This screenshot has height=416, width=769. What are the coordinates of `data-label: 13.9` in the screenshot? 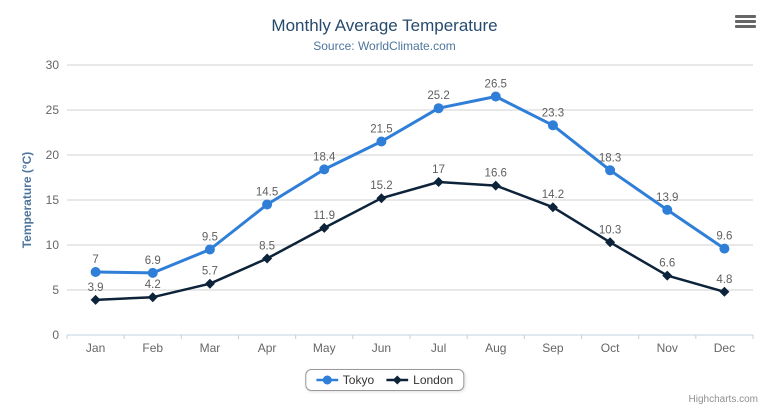 It's located at (667, 198).